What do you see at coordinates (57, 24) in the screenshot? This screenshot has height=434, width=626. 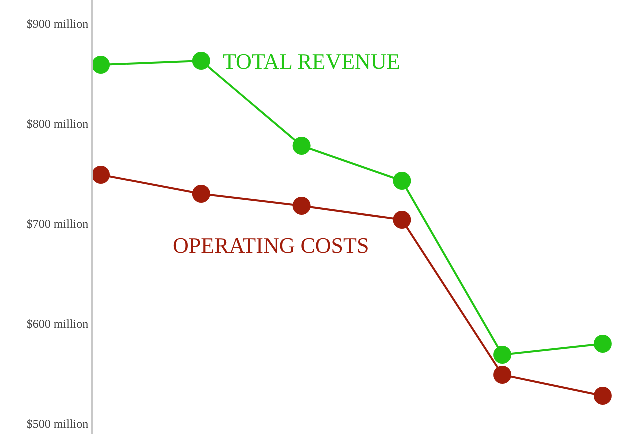 I see `y-tick-label: $900 million` at bounding box center [57, 24].